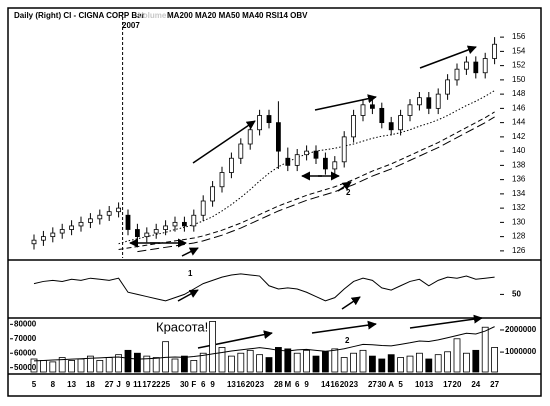 Image resolution: width=550 pixels, height=406 pixels. What do you see at coordinates (519, 122) in the screenshot?
I see `y-tick-label: 144` at bounding box center [519, 122].